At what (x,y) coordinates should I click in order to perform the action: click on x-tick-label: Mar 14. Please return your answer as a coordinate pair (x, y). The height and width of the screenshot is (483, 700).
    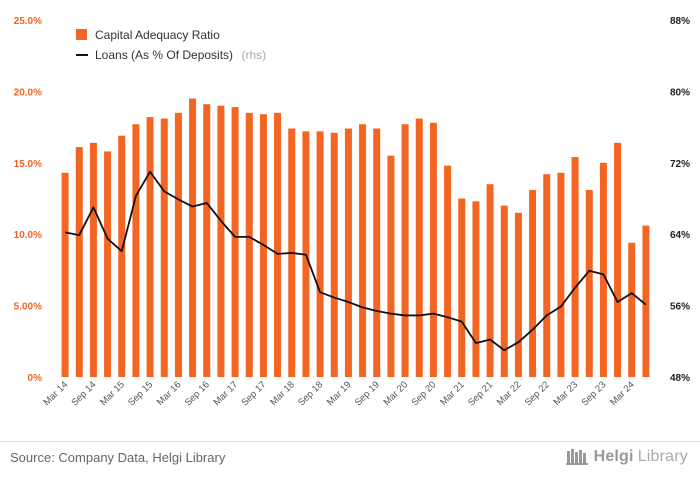
    Looking at the image, I should click on (56, 393).